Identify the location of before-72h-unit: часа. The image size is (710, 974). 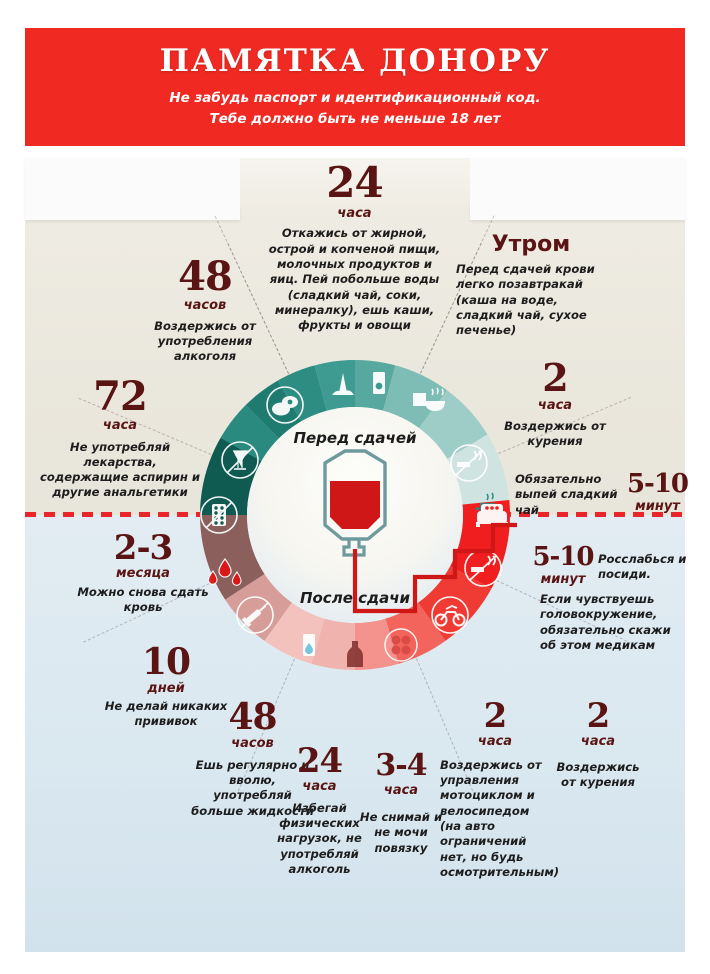
(120, 425).